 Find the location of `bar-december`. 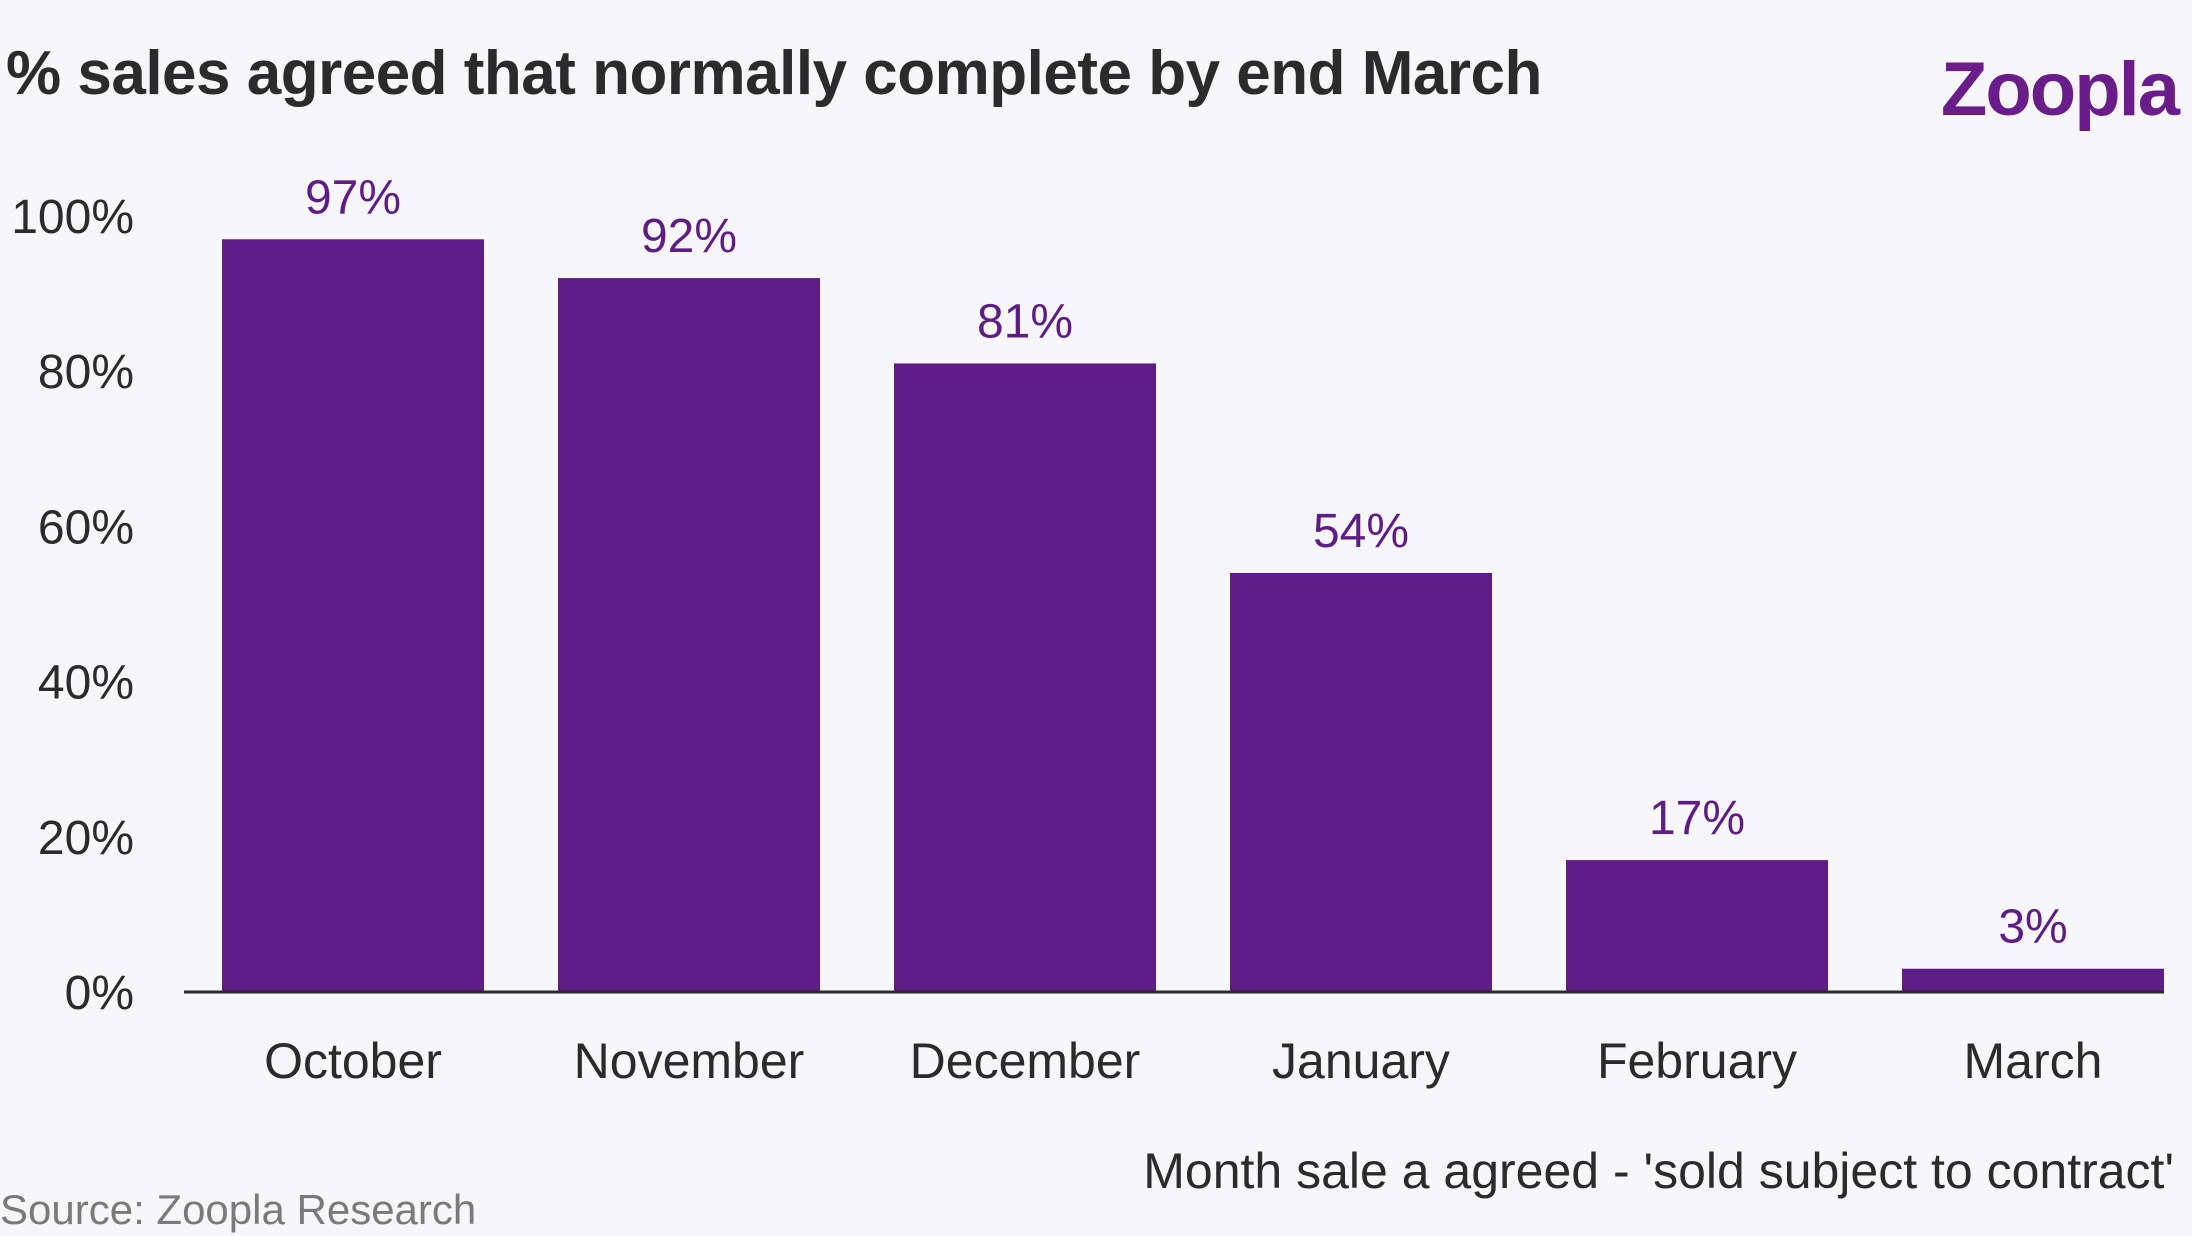

bar-december is located at coordinates (1025, 677).